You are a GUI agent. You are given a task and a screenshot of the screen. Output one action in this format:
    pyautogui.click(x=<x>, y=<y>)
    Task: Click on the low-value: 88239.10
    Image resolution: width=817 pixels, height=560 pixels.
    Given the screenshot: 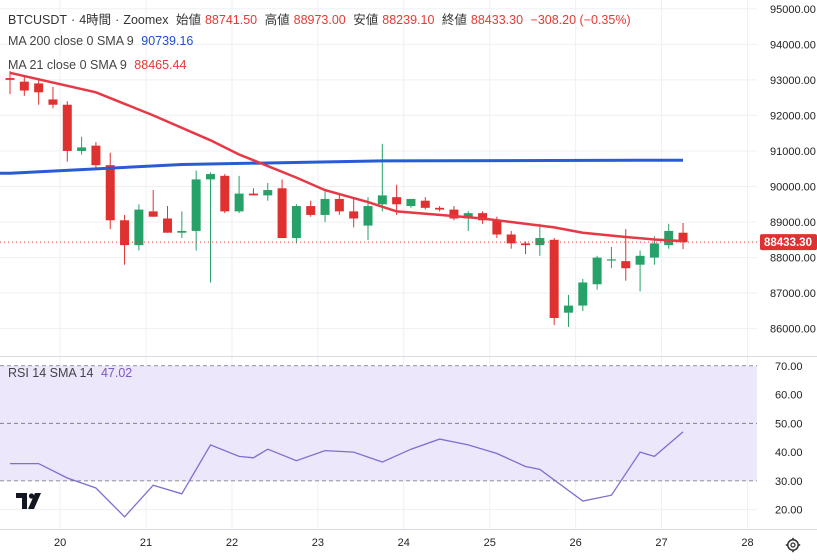 What is the action you would take?
    pyautogui.click(x=408, y=20)
    